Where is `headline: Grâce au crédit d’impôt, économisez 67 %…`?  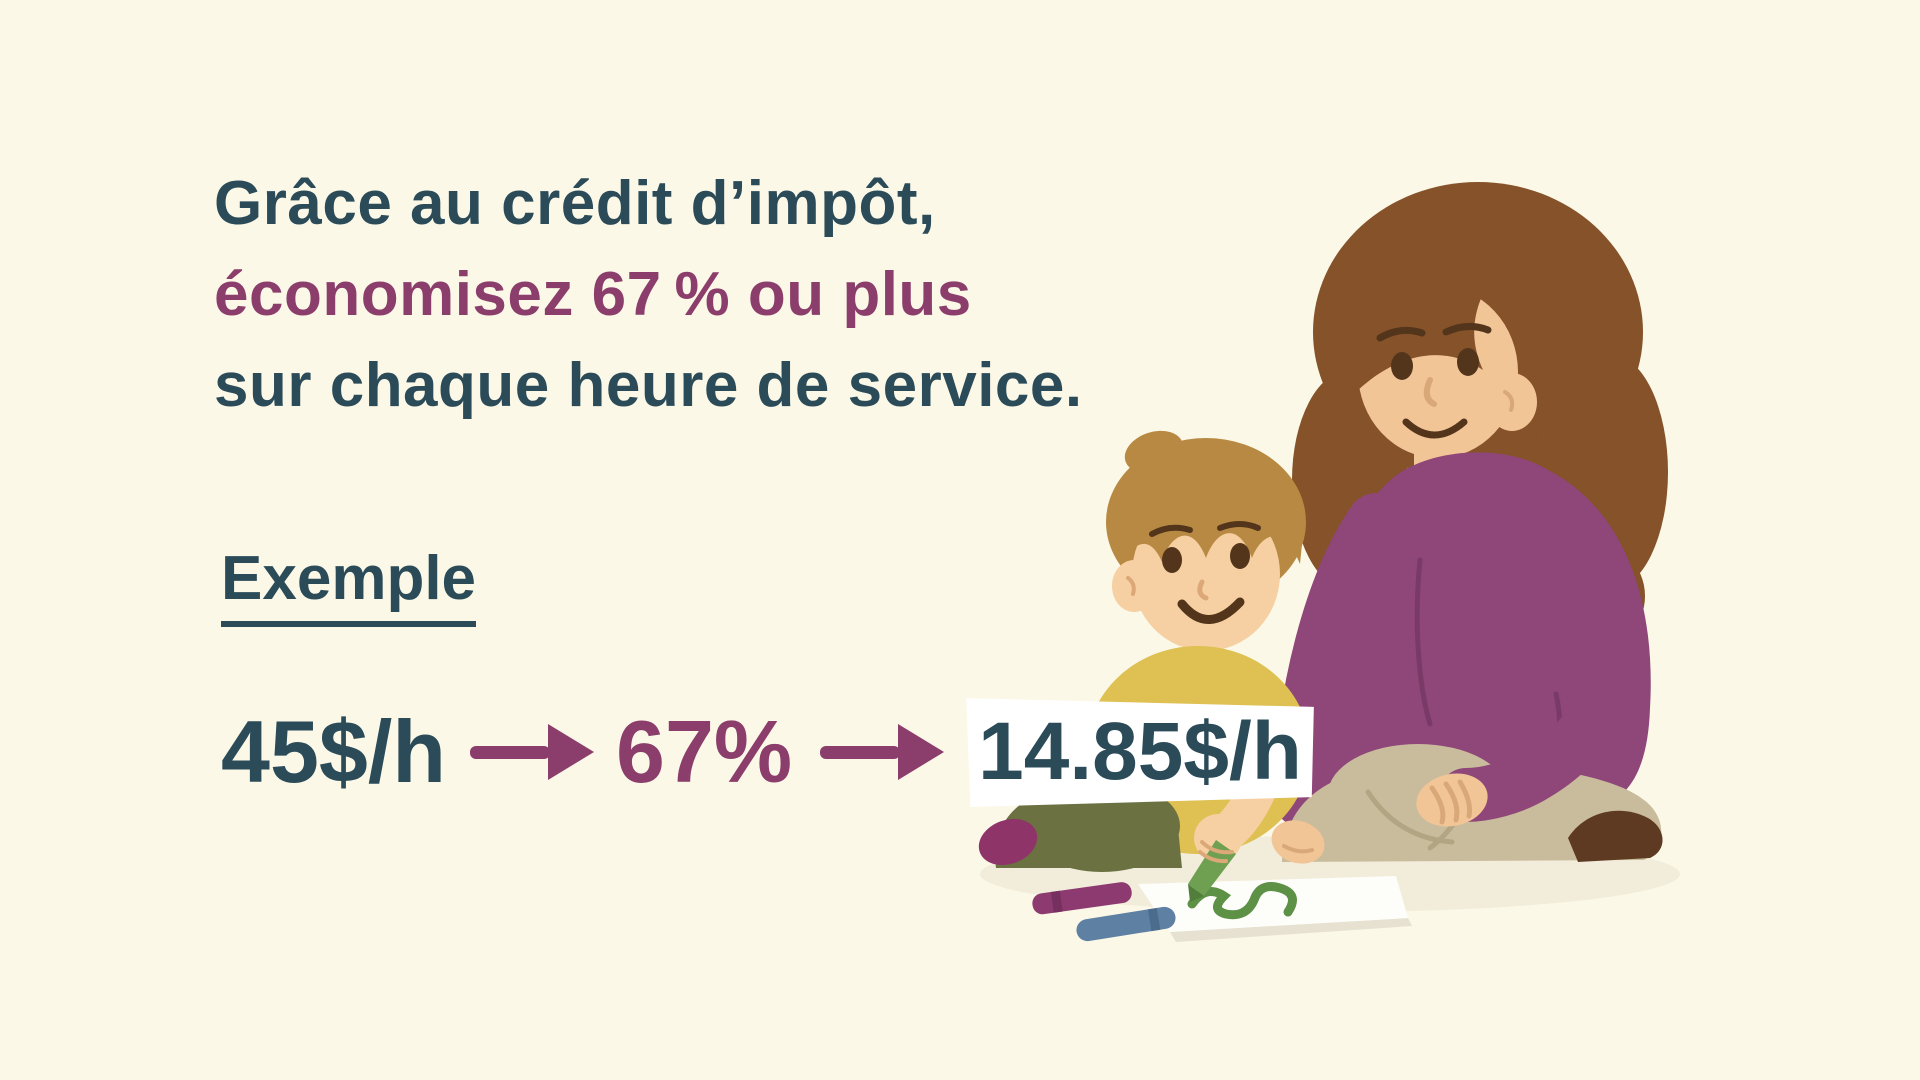 headline: Grâce au crédit d’impôt, économisez 67 %… is located at coordinates (648, 294).